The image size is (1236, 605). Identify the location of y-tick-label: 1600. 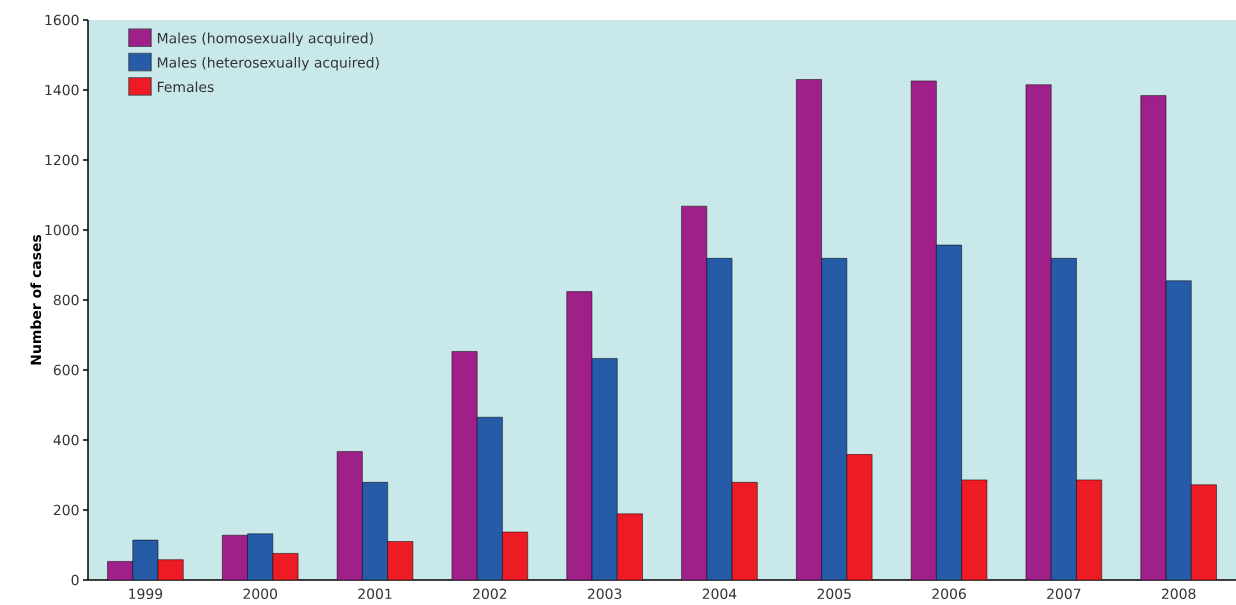
(62, 20).